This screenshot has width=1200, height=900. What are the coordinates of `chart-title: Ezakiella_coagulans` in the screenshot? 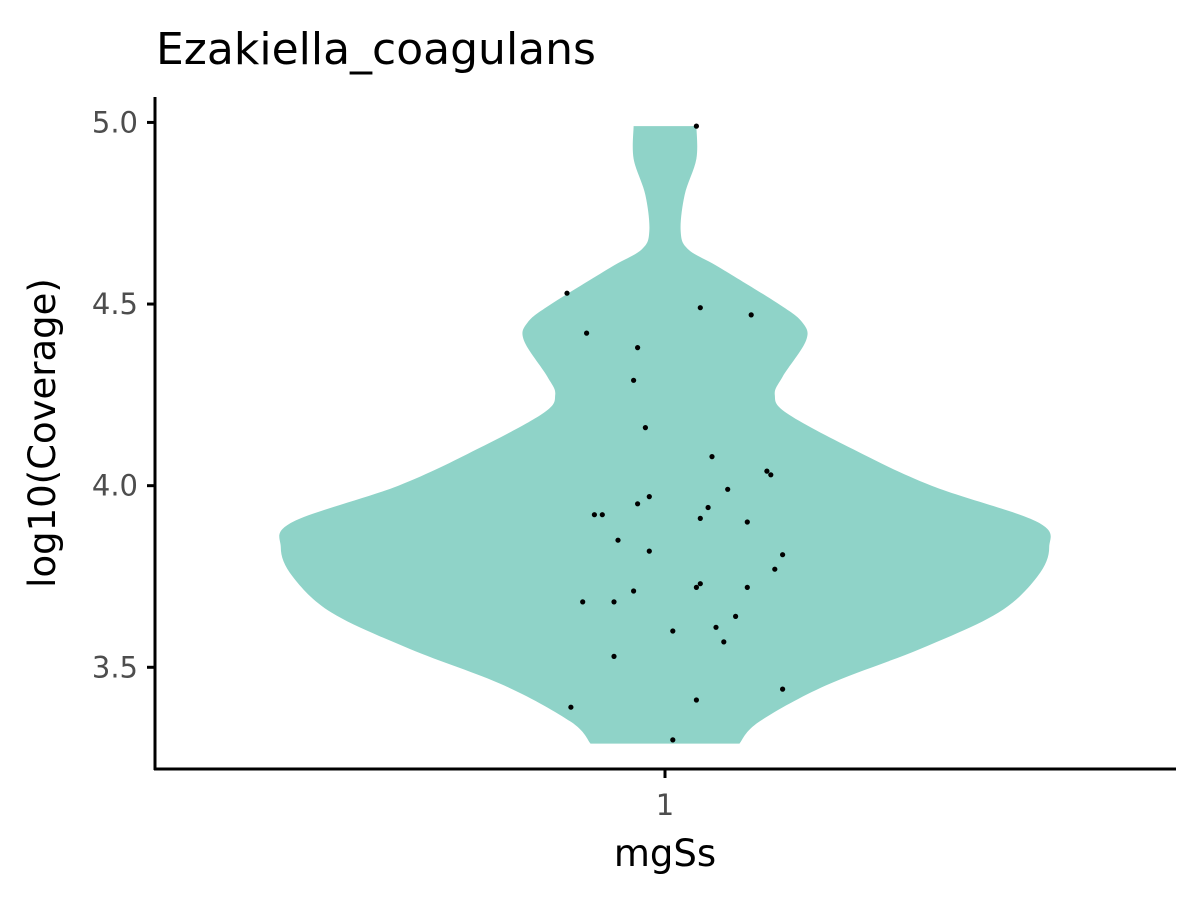 It's located at (376, 49).